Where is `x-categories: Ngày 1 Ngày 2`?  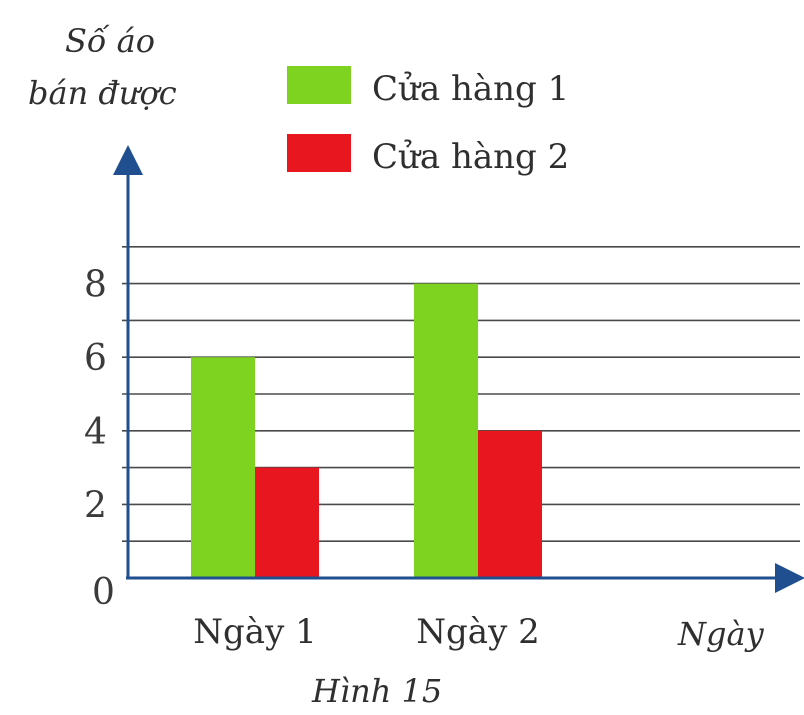
x-categories: Ngày 1 Ngày 2 is located at coordinates (366, 632).